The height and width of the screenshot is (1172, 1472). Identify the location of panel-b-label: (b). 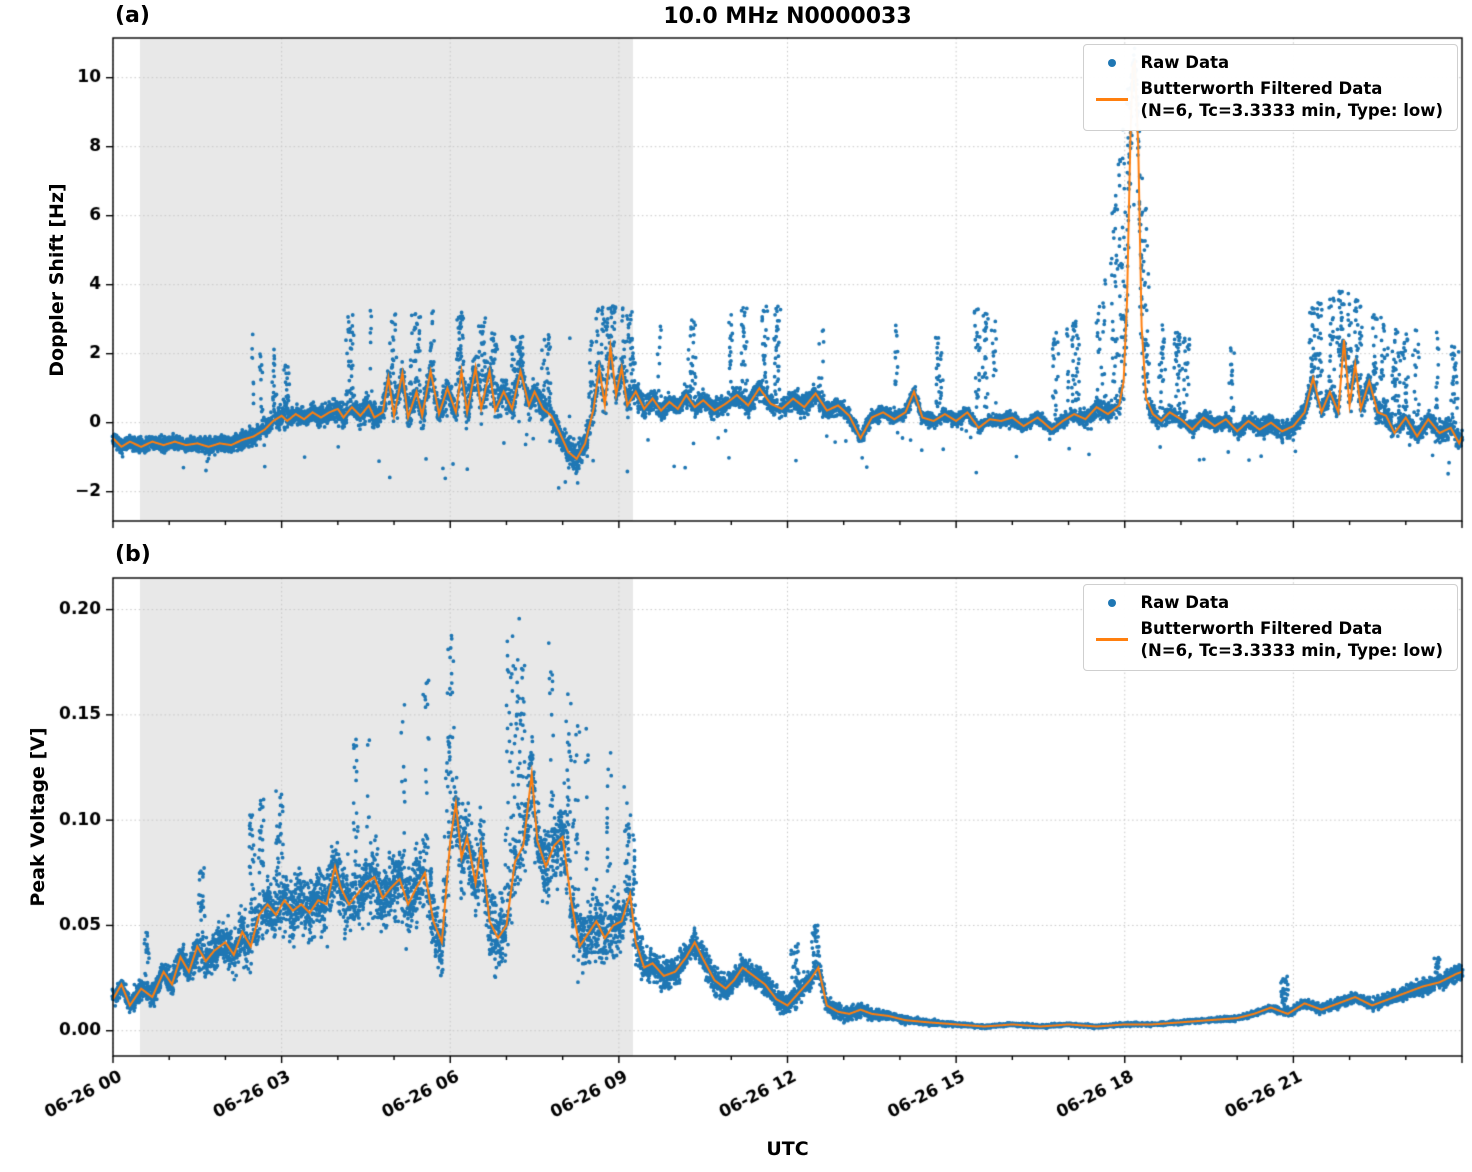
(133, 554).